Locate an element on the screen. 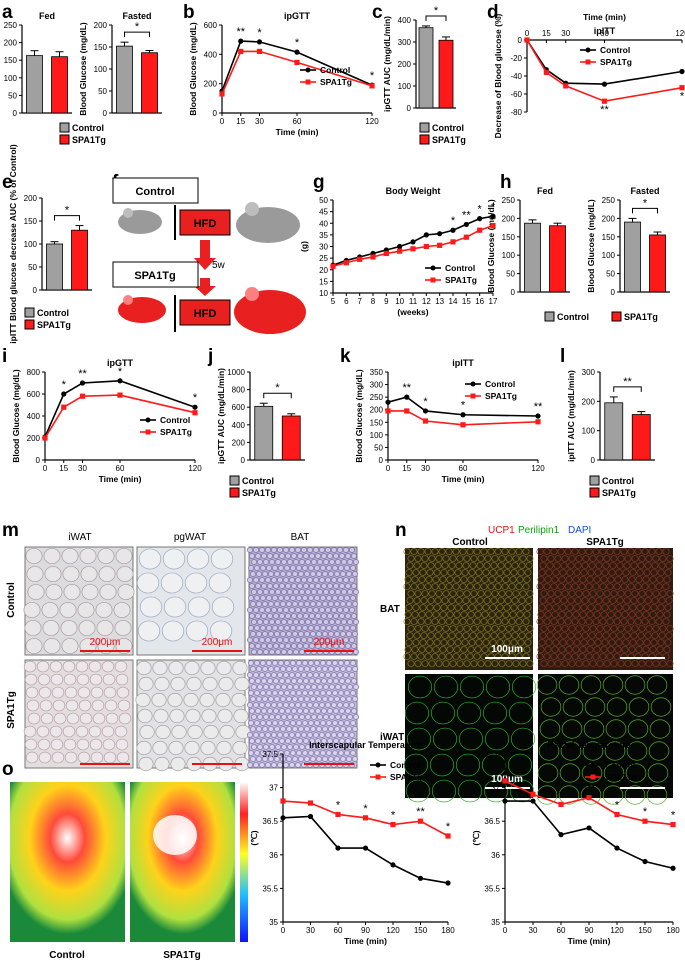 This screenshot has height=979, width=685. y-tick-label: -80 is located at coordinates (516, 112).